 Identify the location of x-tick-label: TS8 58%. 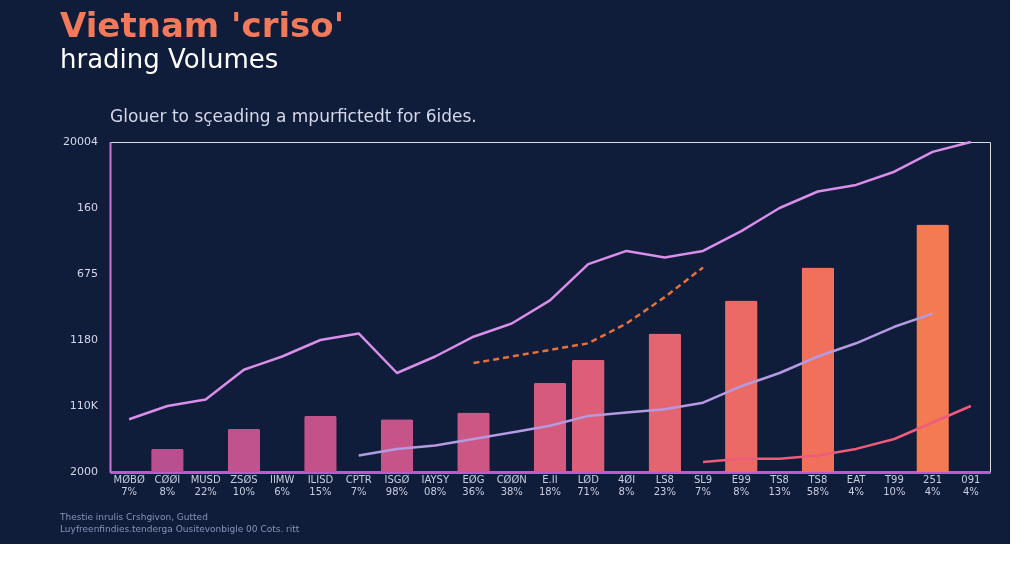
(817, 485).